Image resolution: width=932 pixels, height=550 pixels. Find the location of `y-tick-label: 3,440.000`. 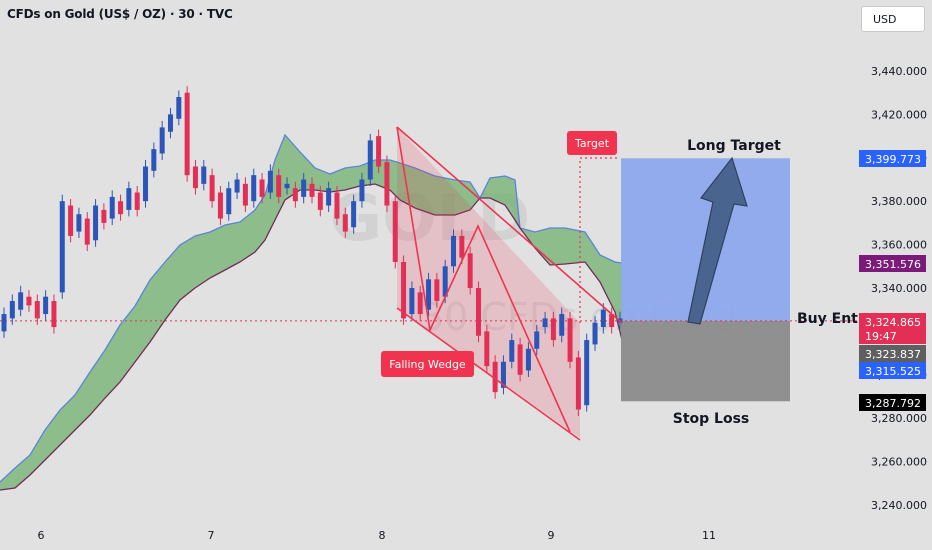

y-tick-label: 3,440.000 is located at coordinates (899, 71).